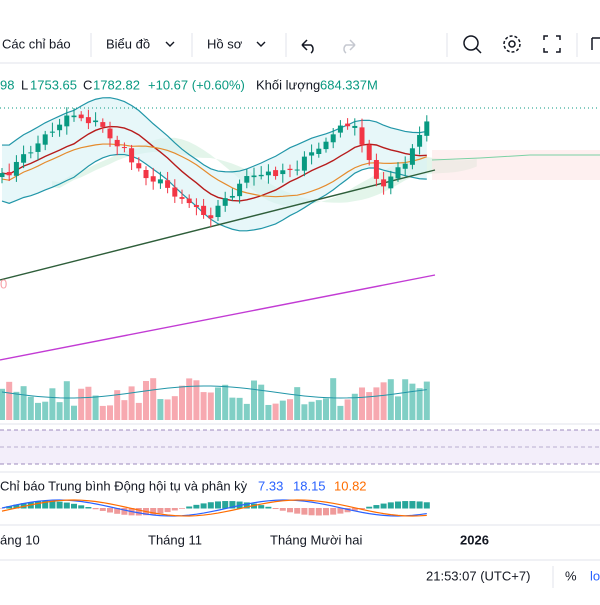 This screenshot has width=600, height=605. I want to click on signal-line, so click(214, 508).